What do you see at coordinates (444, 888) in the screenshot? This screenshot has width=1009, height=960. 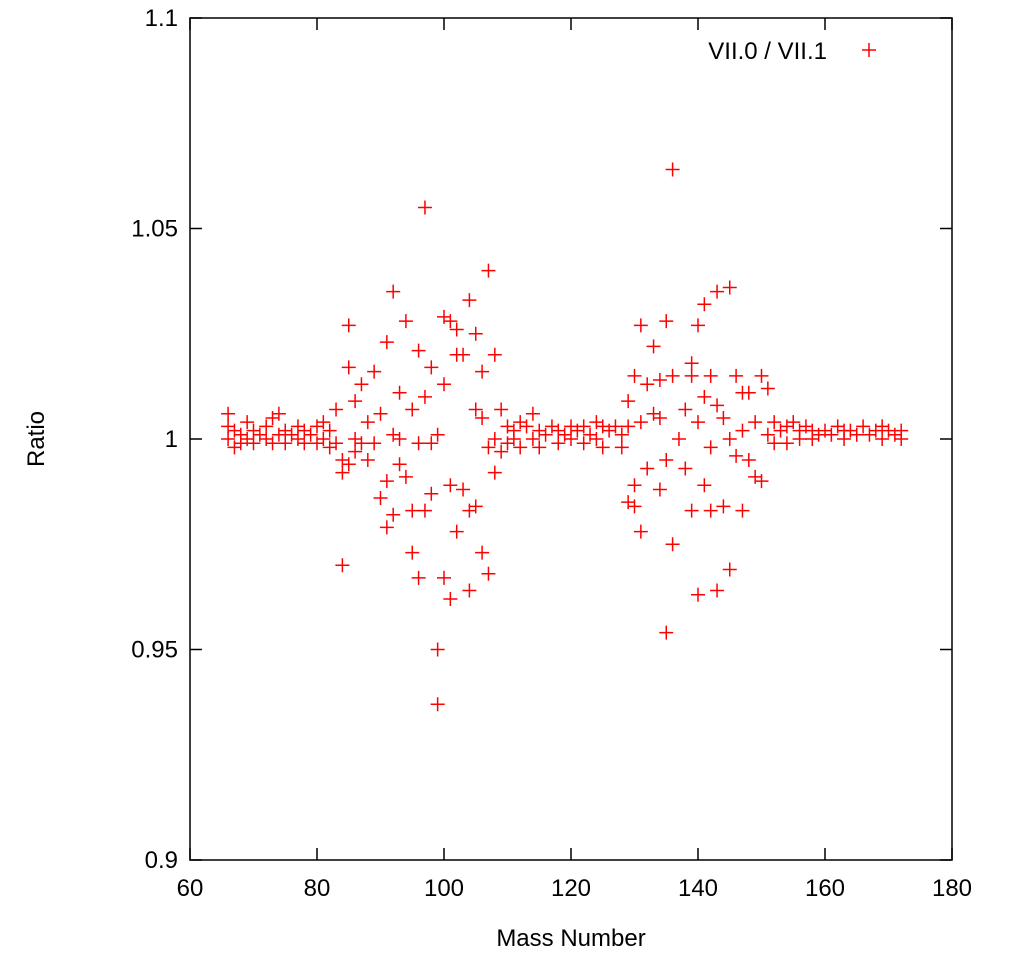 I see `x-tick-label: 100` at bounding box center [444, 888].